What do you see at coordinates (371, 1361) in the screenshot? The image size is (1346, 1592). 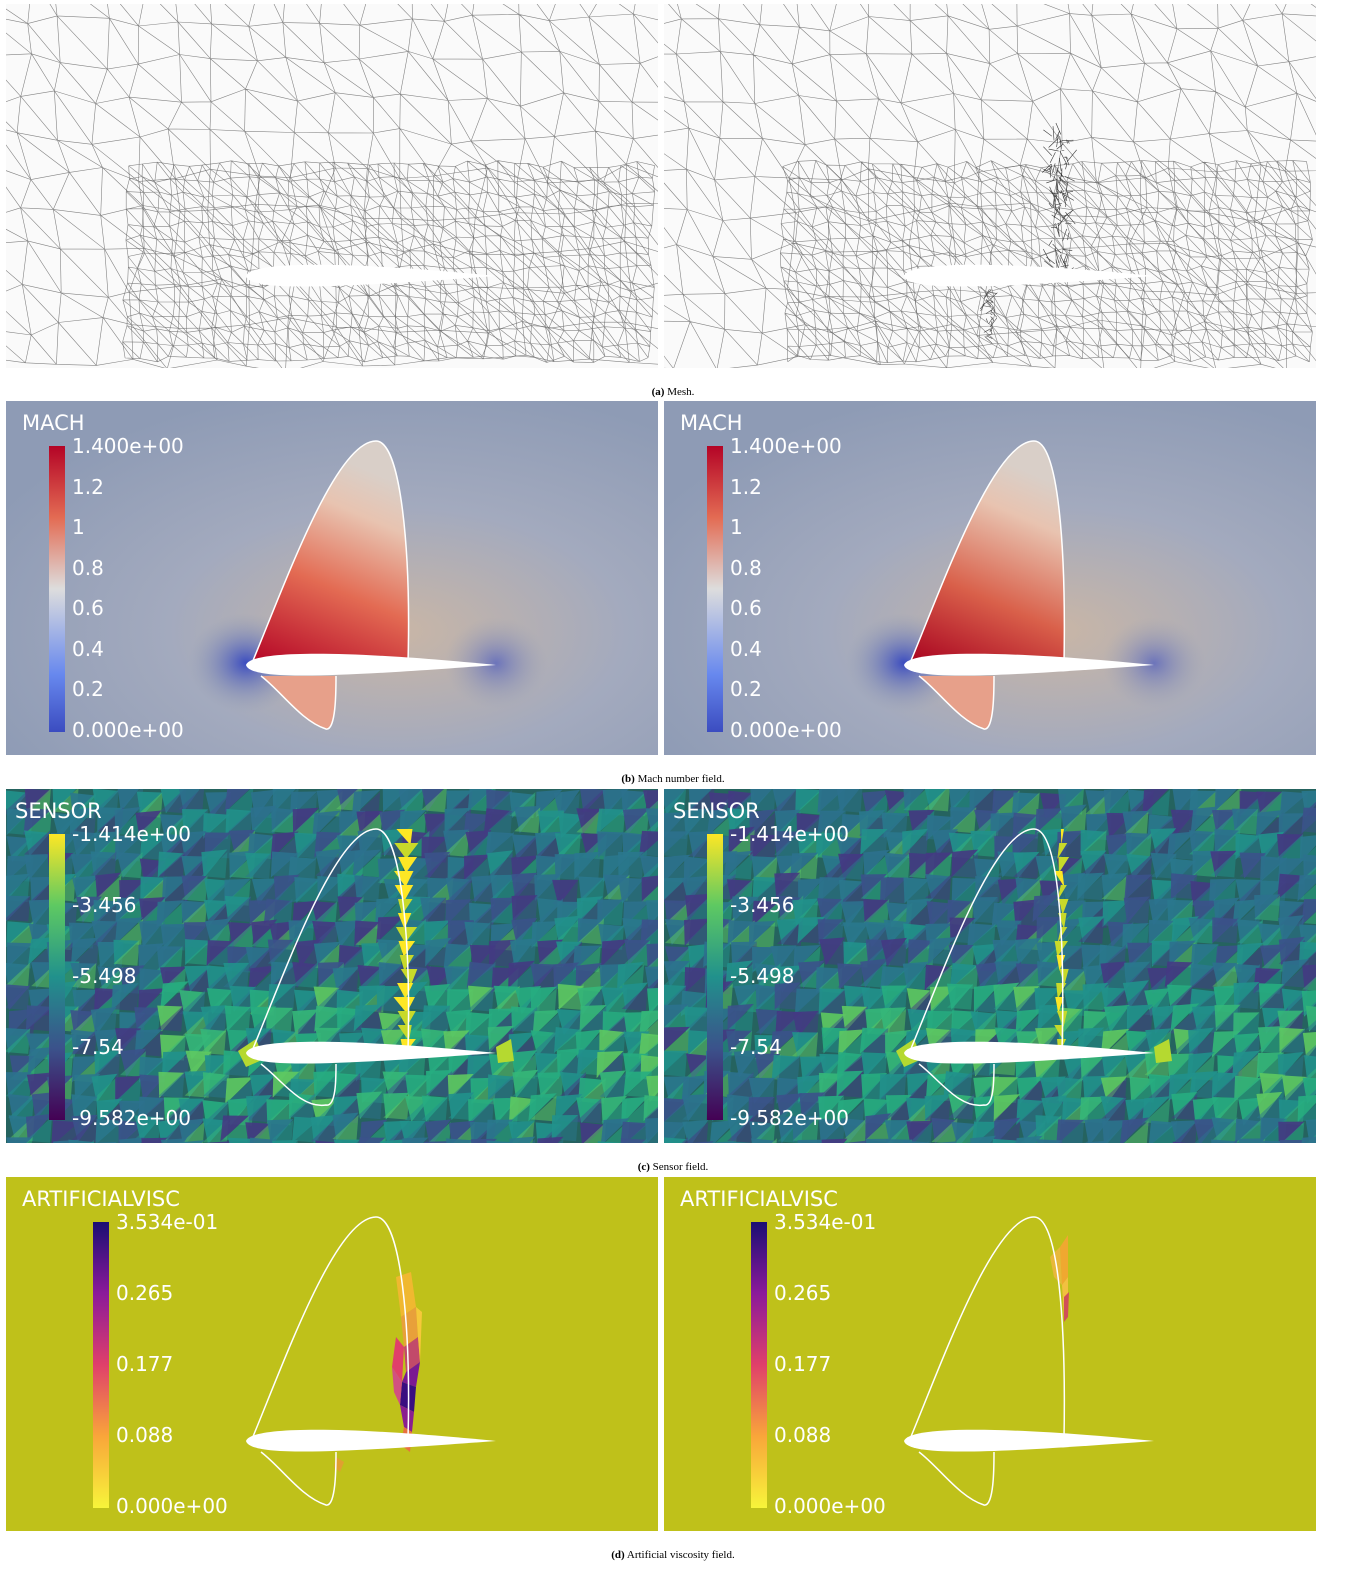 I see `visc-left-svg` at bounding box center [371, 1361].